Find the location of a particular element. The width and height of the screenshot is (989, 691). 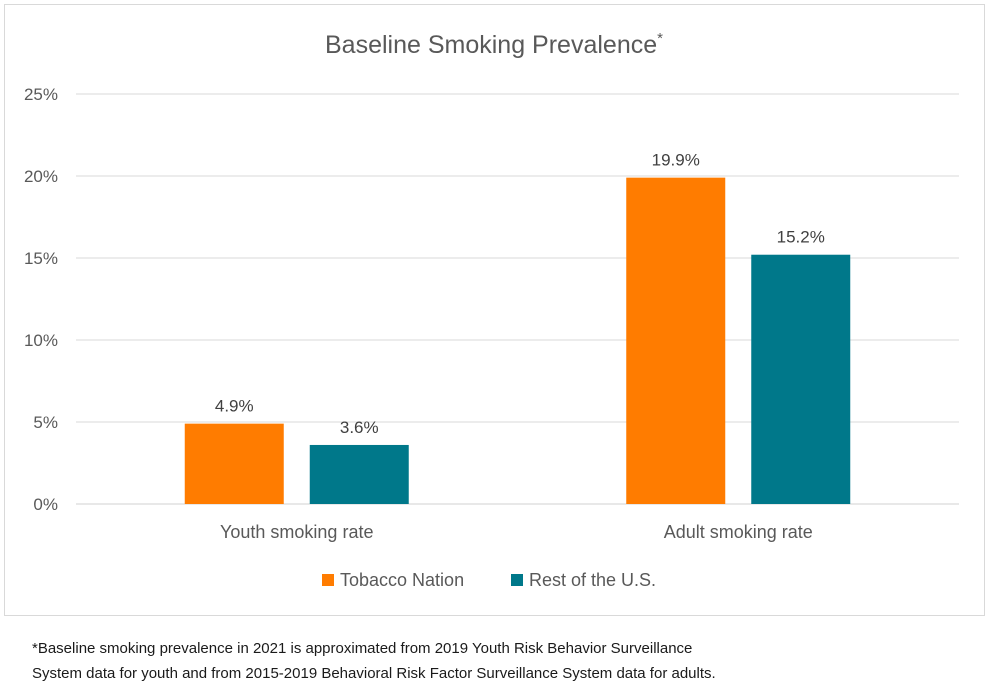

data-label: 15.2% is located at coordinates (801, 237).